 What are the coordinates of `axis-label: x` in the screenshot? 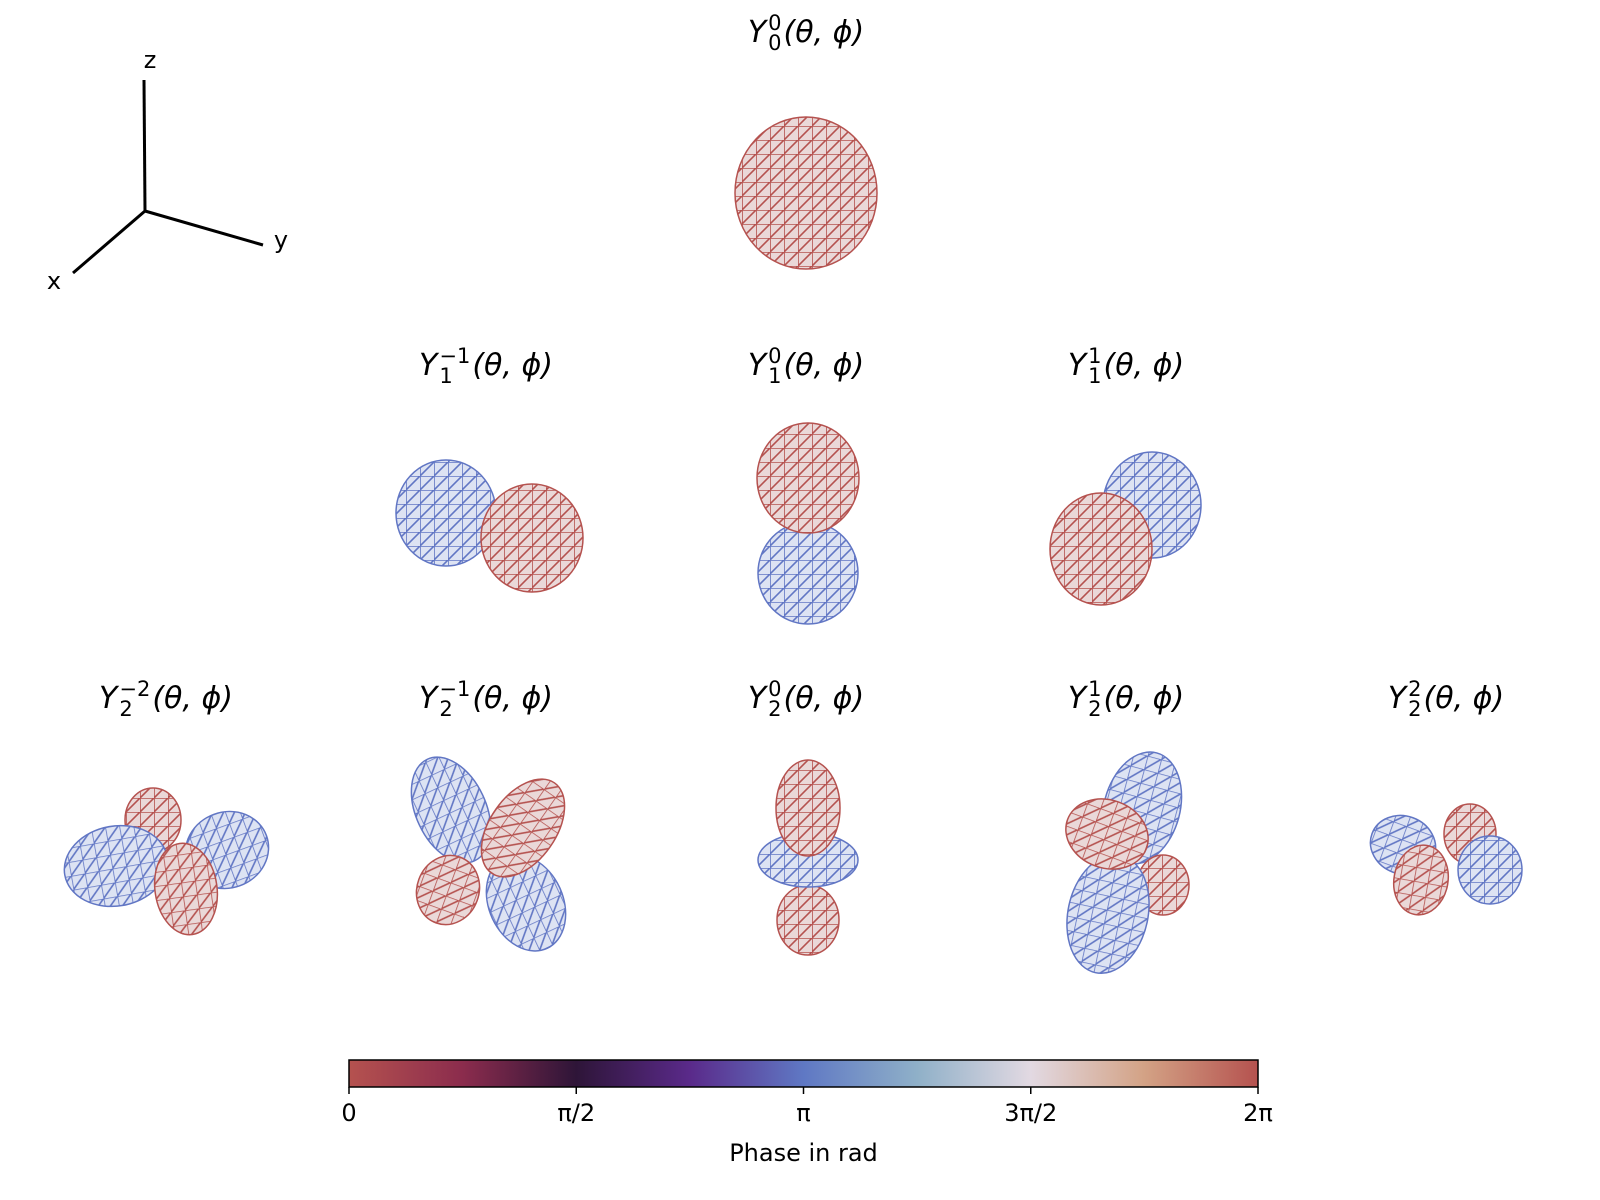 It's located at (54, 281).